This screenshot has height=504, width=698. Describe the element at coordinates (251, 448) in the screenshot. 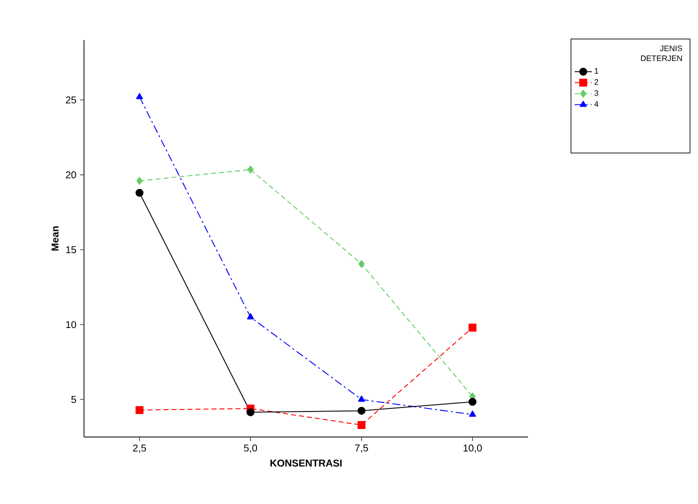

I see `x-tick-label: 5,0` at that location.